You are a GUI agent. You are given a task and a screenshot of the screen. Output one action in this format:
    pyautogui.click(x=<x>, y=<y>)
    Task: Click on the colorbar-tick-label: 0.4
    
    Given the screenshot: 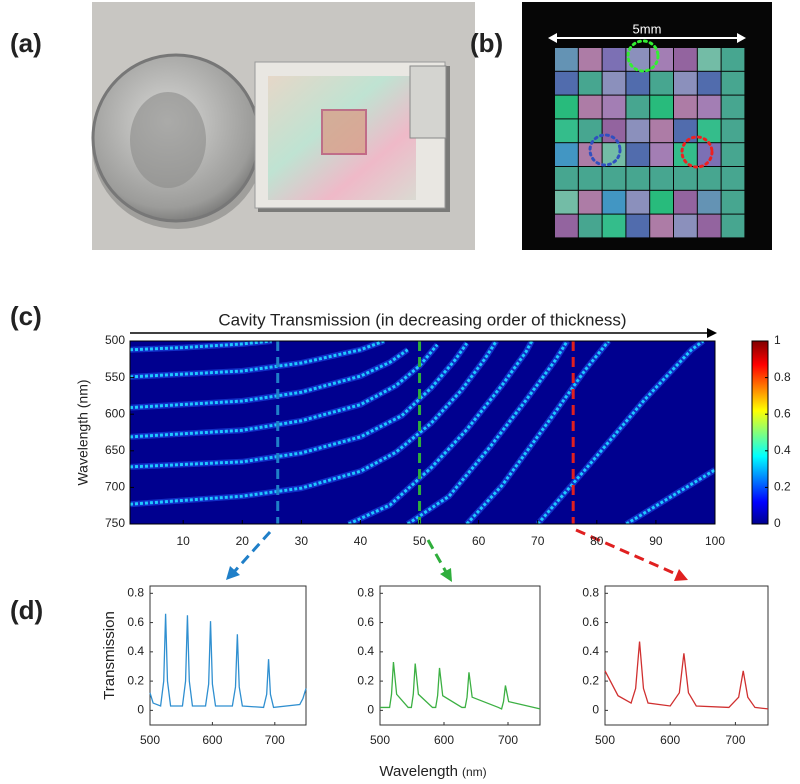 What is the action you would take?
    pyautogui.click(x=782, y=450)
    